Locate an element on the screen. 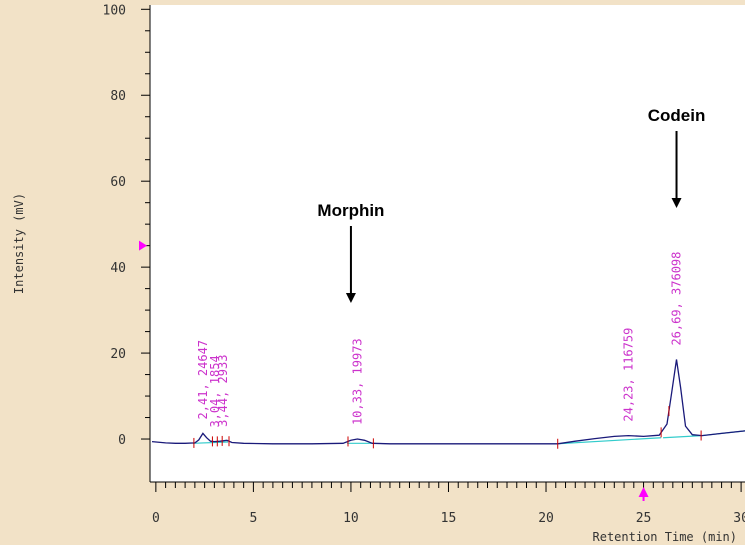 The width and height of the screenshot is (745, 550). x-tick-label: 10 is located at coordinates (351, 518).